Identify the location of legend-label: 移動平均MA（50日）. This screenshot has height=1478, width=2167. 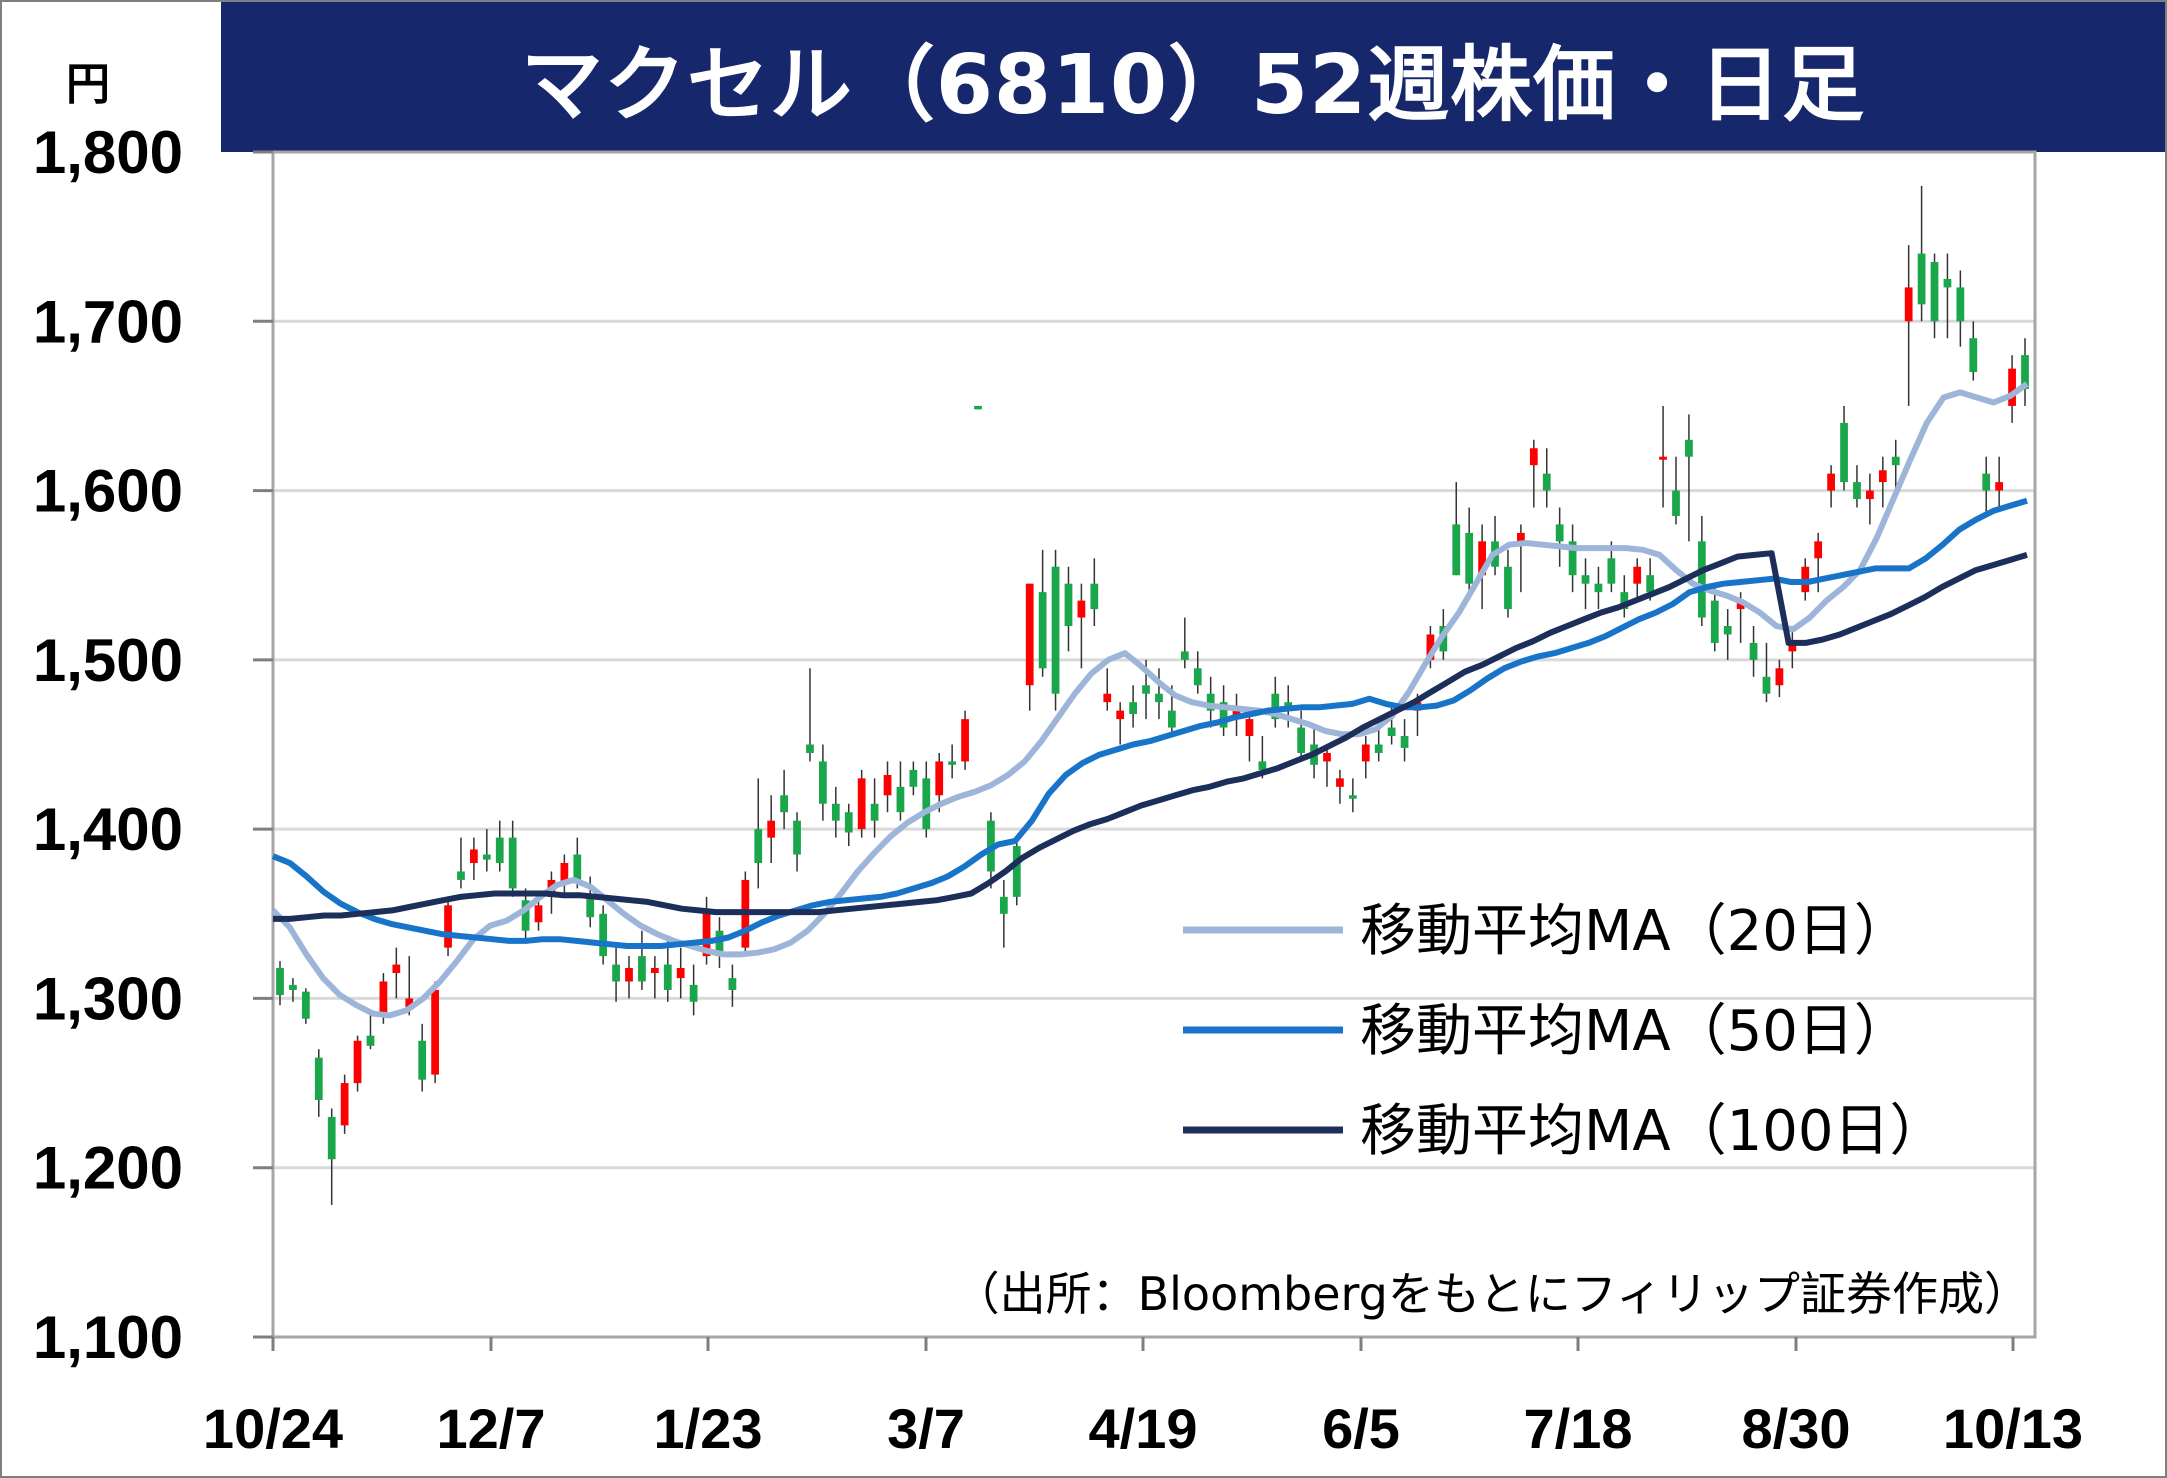
(1635, 1031).